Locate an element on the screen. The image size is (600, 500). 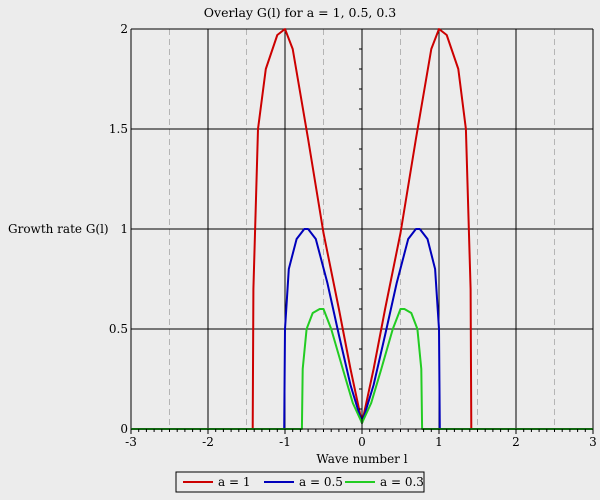
legend-box is located at coordinates (300, 482).